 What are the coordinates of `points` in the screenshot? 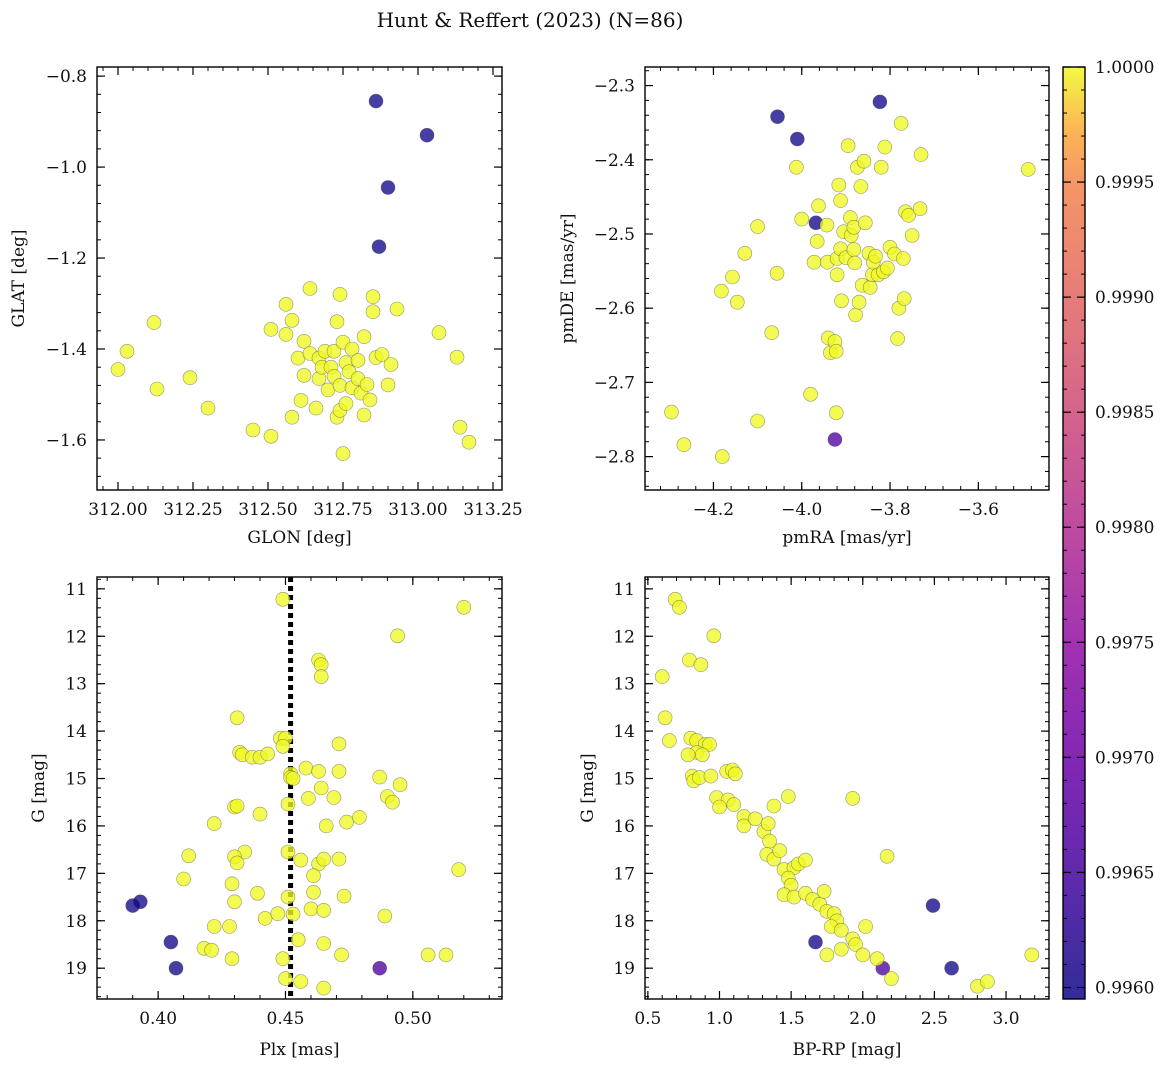 It's located at (847, 792).